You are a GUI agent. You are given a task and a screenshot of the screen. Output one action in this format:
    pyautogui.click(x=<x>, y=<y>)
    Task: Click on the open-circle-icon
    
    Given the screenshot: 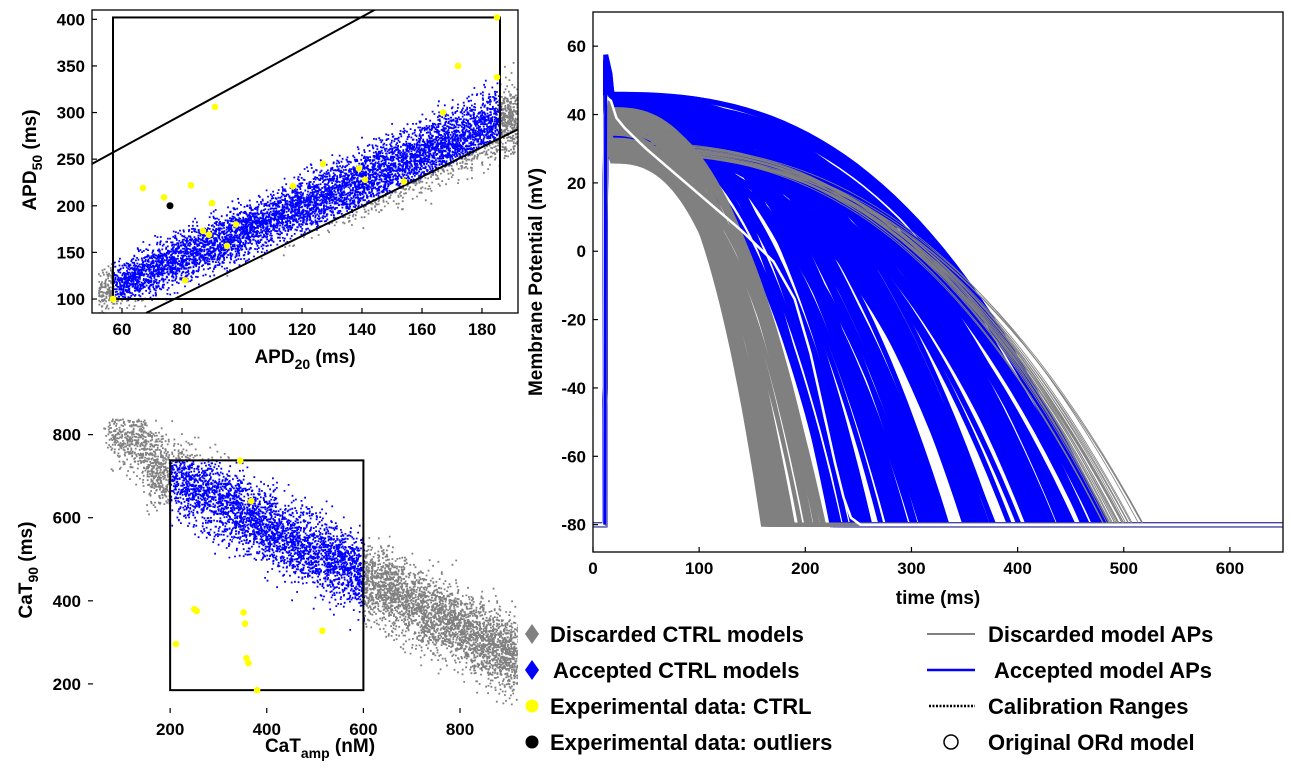 What is the action you would take?
    pyautogui.click(x=951, y=742)
    